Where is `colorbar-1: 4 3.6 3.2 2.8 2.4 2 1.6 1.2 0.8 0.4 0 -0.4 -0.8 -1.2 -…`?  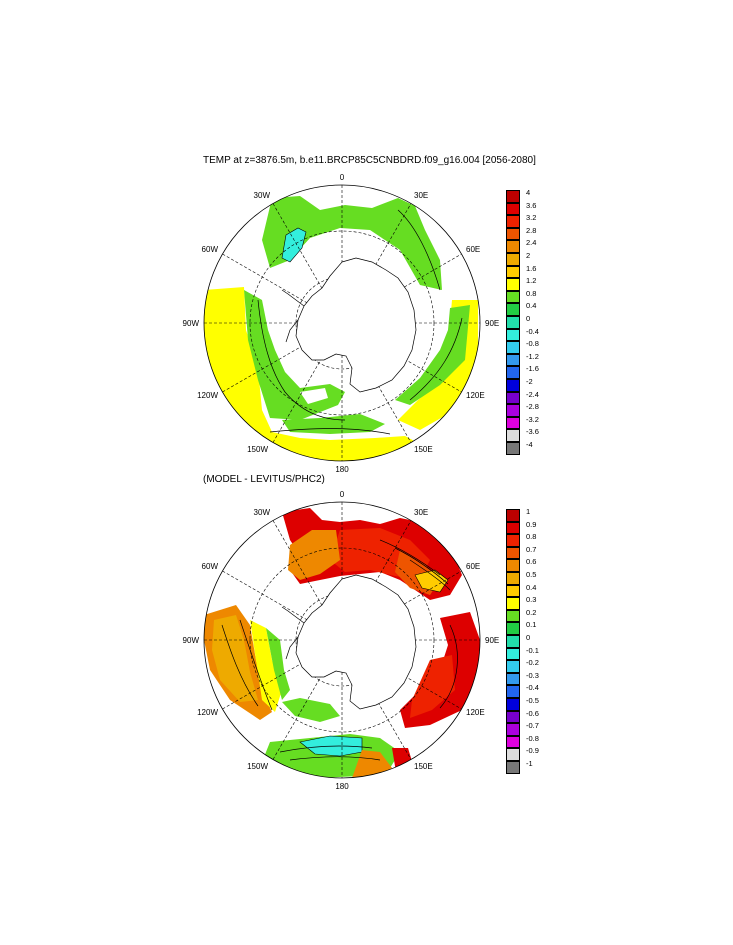 colorbar-1: 4 3.6 3.2 2.8 2.4 2 1.6 1.2 0.8 0.4 0 -0.4 -0.8 -1.2 -… is located at coordinates (536, 321).